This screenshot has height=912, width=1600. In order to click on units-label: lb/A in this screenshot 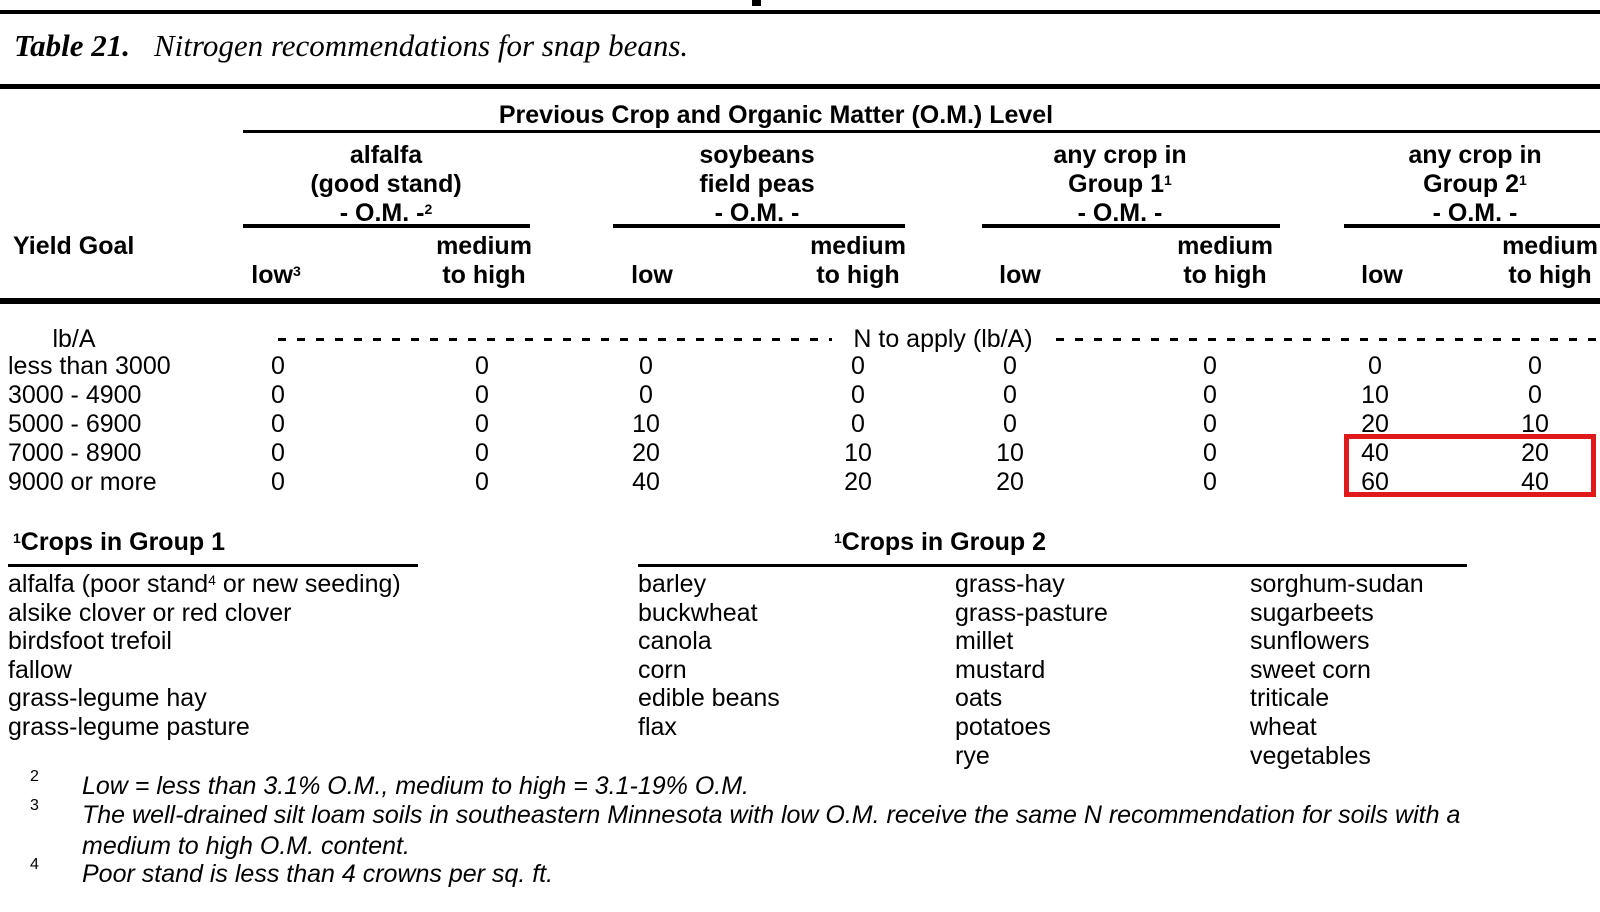, I will do `click(74, 339)`.